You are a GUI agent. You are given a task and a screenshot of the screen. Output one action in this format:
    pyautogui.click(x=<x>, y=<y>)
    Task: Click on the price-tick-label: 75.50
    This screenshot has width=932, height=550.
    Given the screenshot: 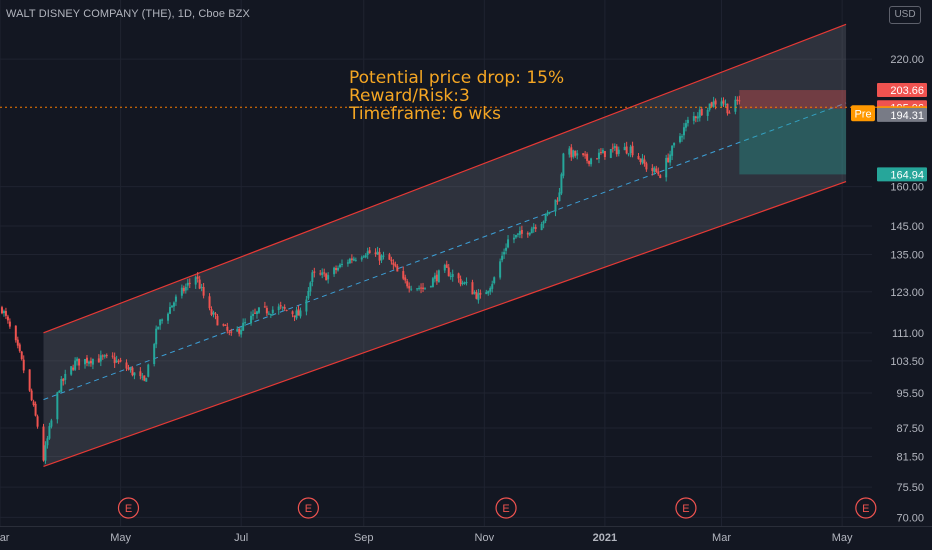 What is the action you would take?
    pyautogui.click(x=910, y=488)
    